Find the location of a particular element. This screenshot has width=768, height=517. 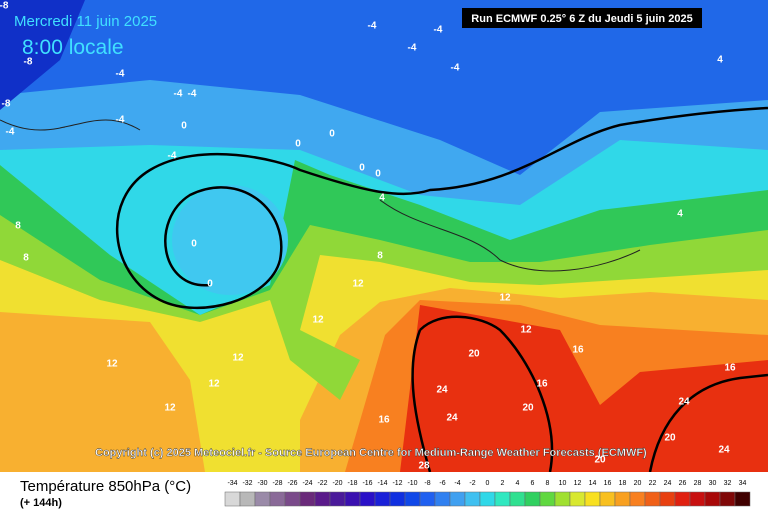

colorbar-label: -26 is located at coordinates (292, 483).